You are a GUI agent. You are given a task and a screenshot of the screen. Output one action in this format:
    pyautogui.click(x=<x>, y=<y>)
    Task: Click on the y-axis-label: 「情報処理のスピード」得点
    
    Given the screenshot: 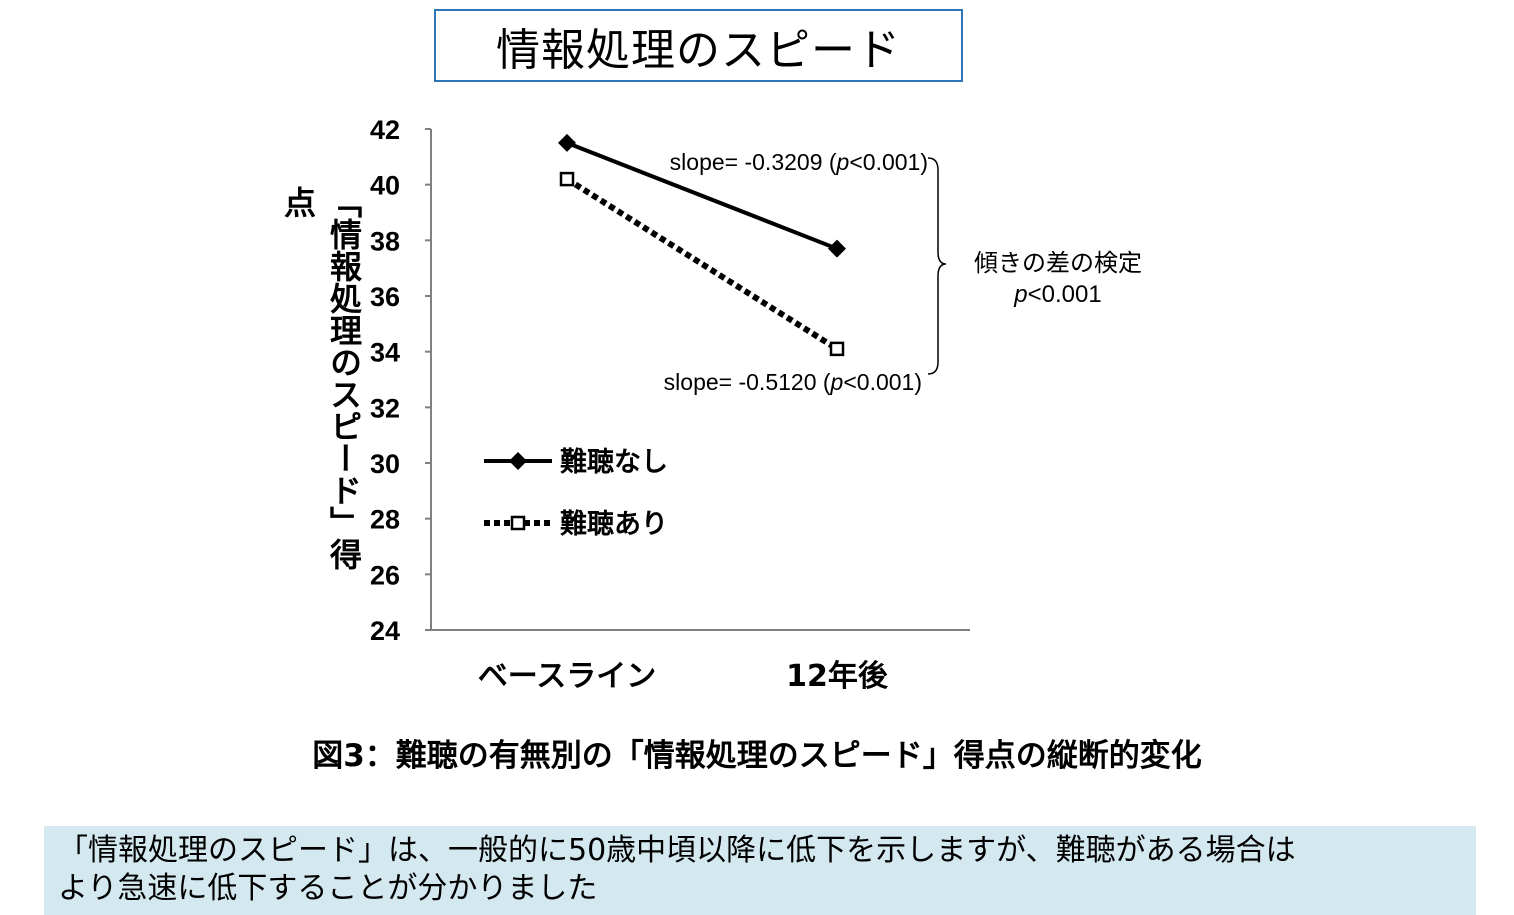 What is the action you would take?
    pyautogui.click(x=321, y=378)
    